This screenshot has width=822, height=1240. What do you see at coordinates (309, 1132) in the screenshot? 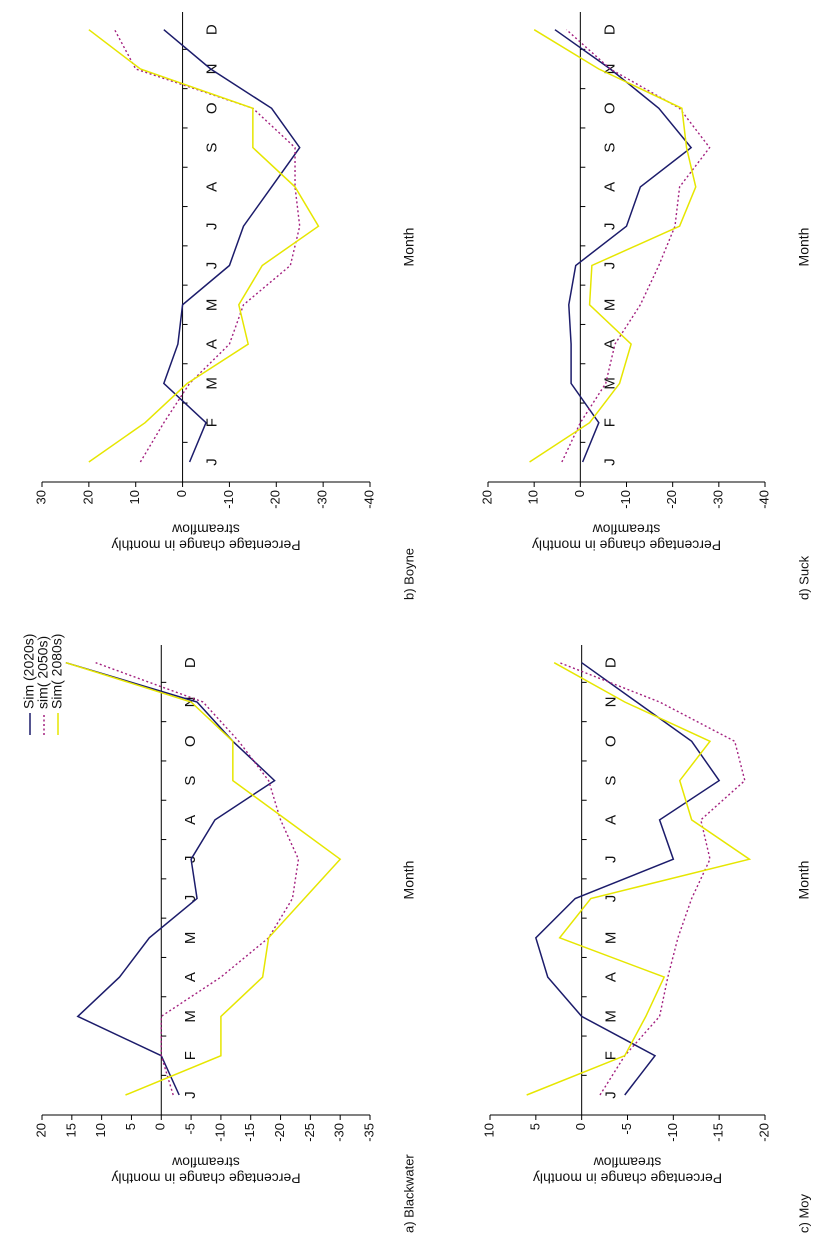
I see `y-tick-label: -25` at bounding box center [309, 1132].